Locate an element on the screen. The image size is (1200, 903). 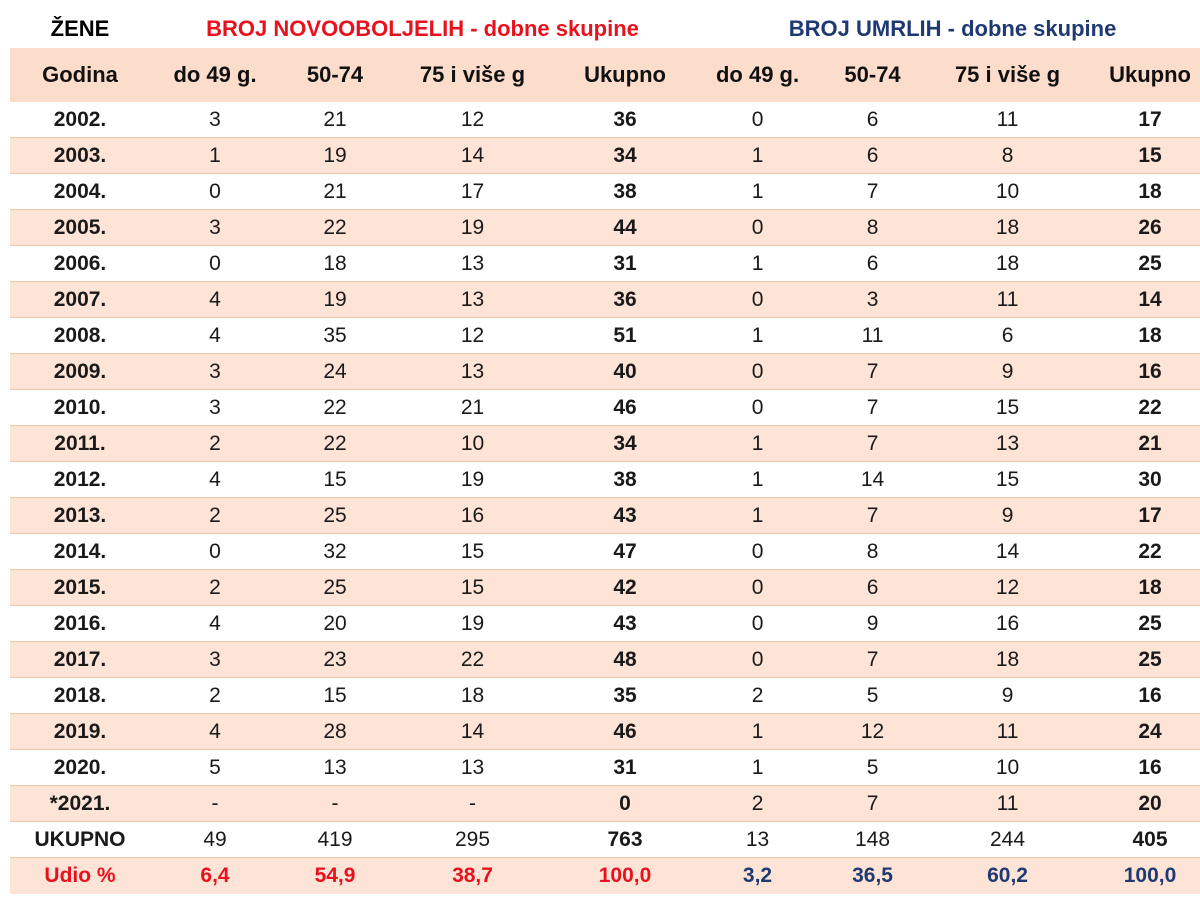
table-cell: 405 is located at coordinates (1145, 839).